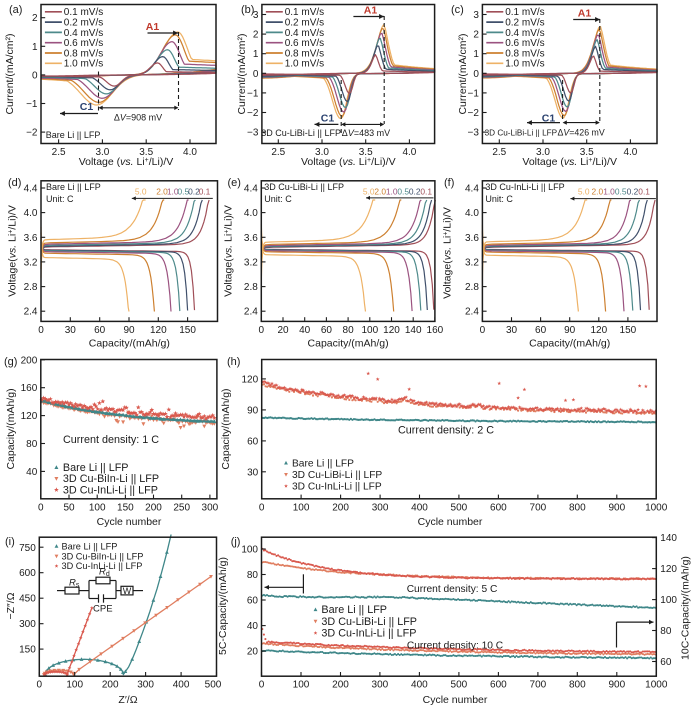  I want to click on svg-text: 1.0 mV/s, so click(524, 64).